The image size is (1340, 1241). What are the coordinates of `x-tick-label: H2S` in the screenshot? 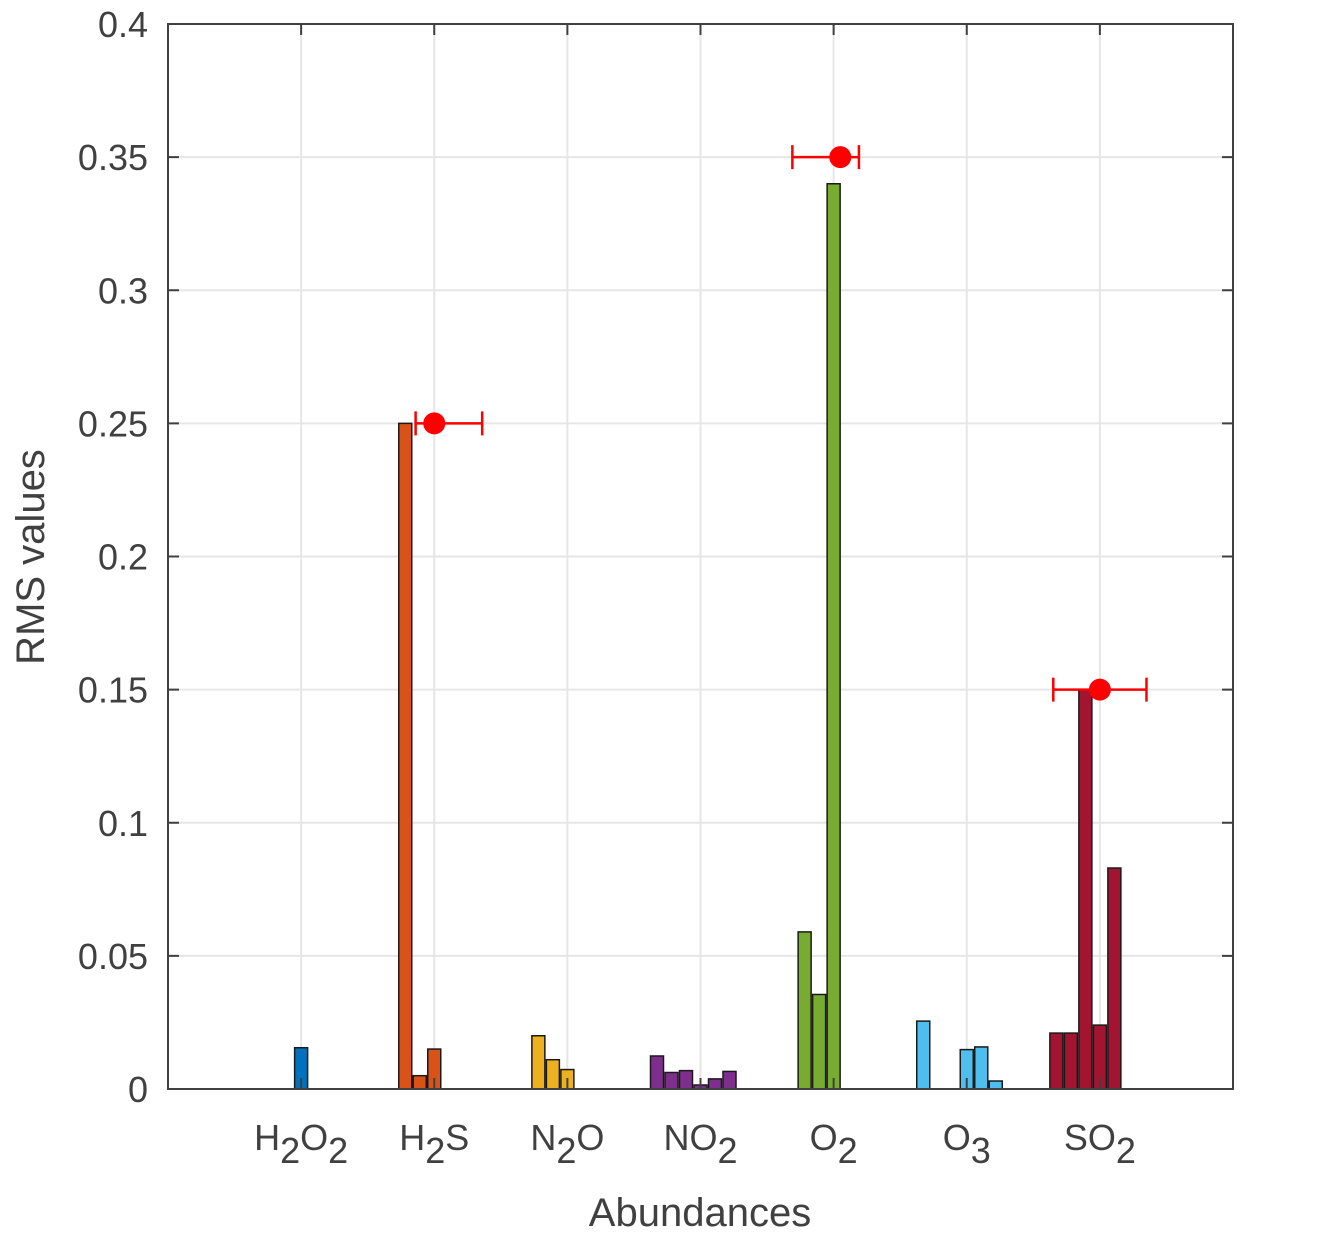 It's located at (434, 1144).